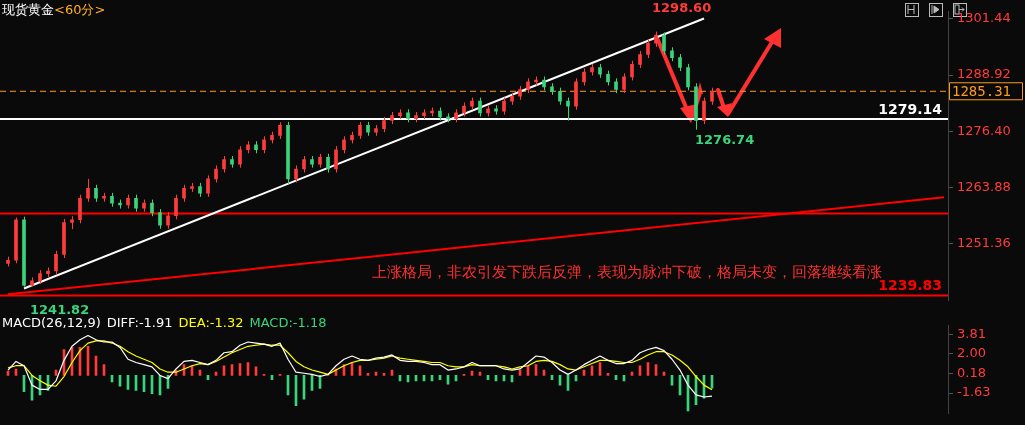 The width and height of the screenshot is (1025, 425). What do you see at coordinates (80, 9) in the screenshot?
I see `chart-subtitle: <60分>` at bounding box center [80, 9].